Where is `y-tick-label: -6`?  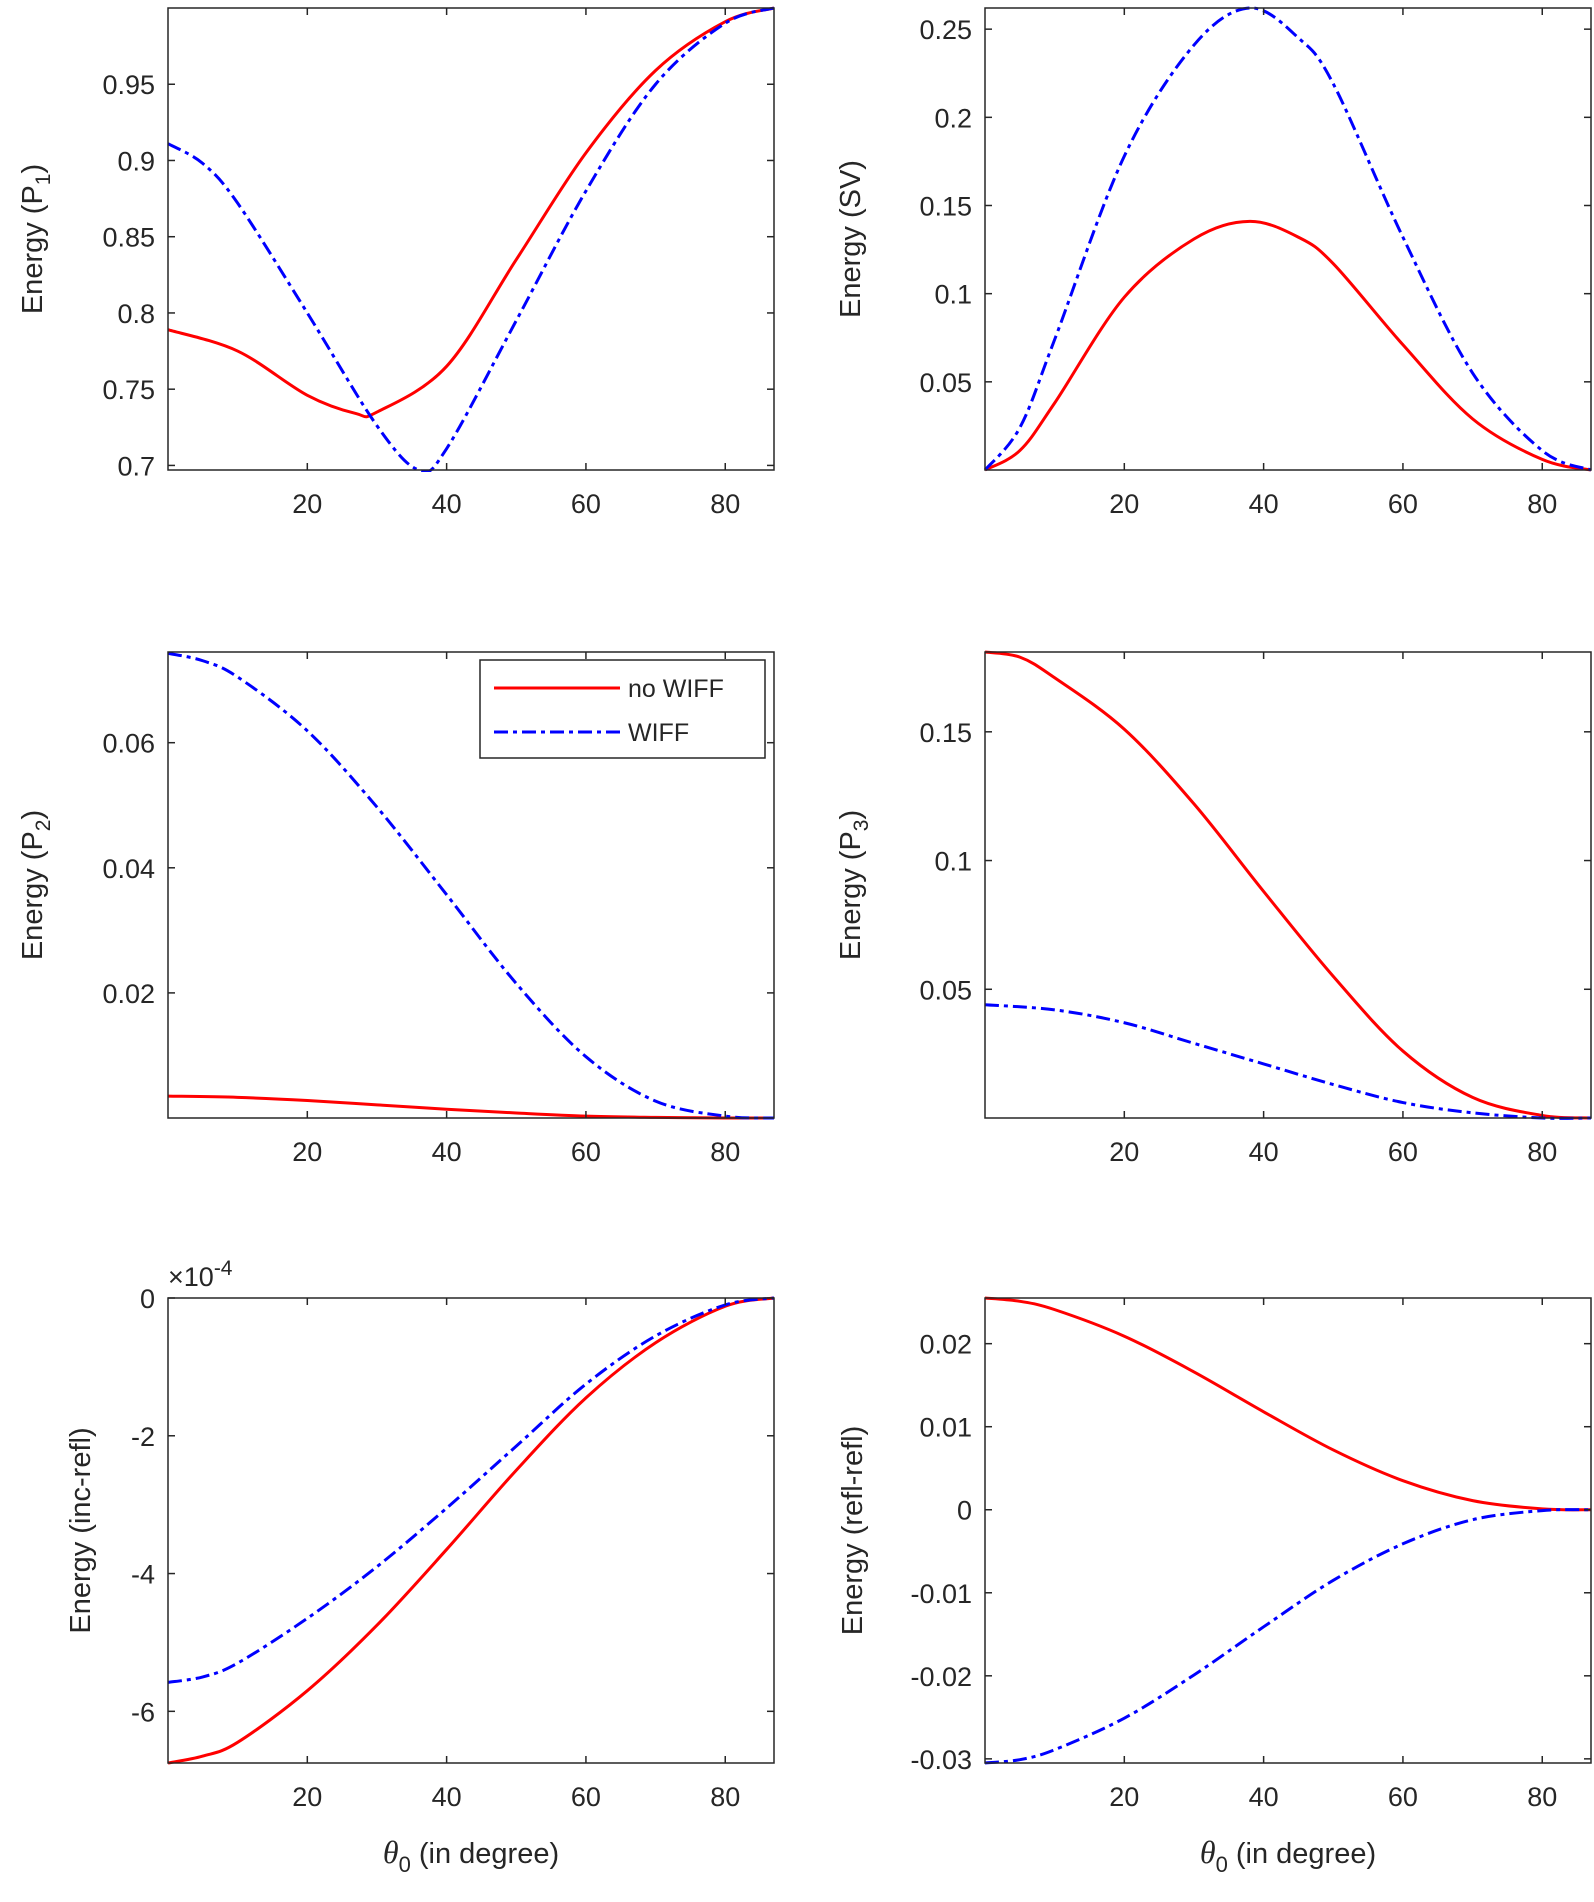 y-tick-label: -6 is located at coordinates (143, 1712).